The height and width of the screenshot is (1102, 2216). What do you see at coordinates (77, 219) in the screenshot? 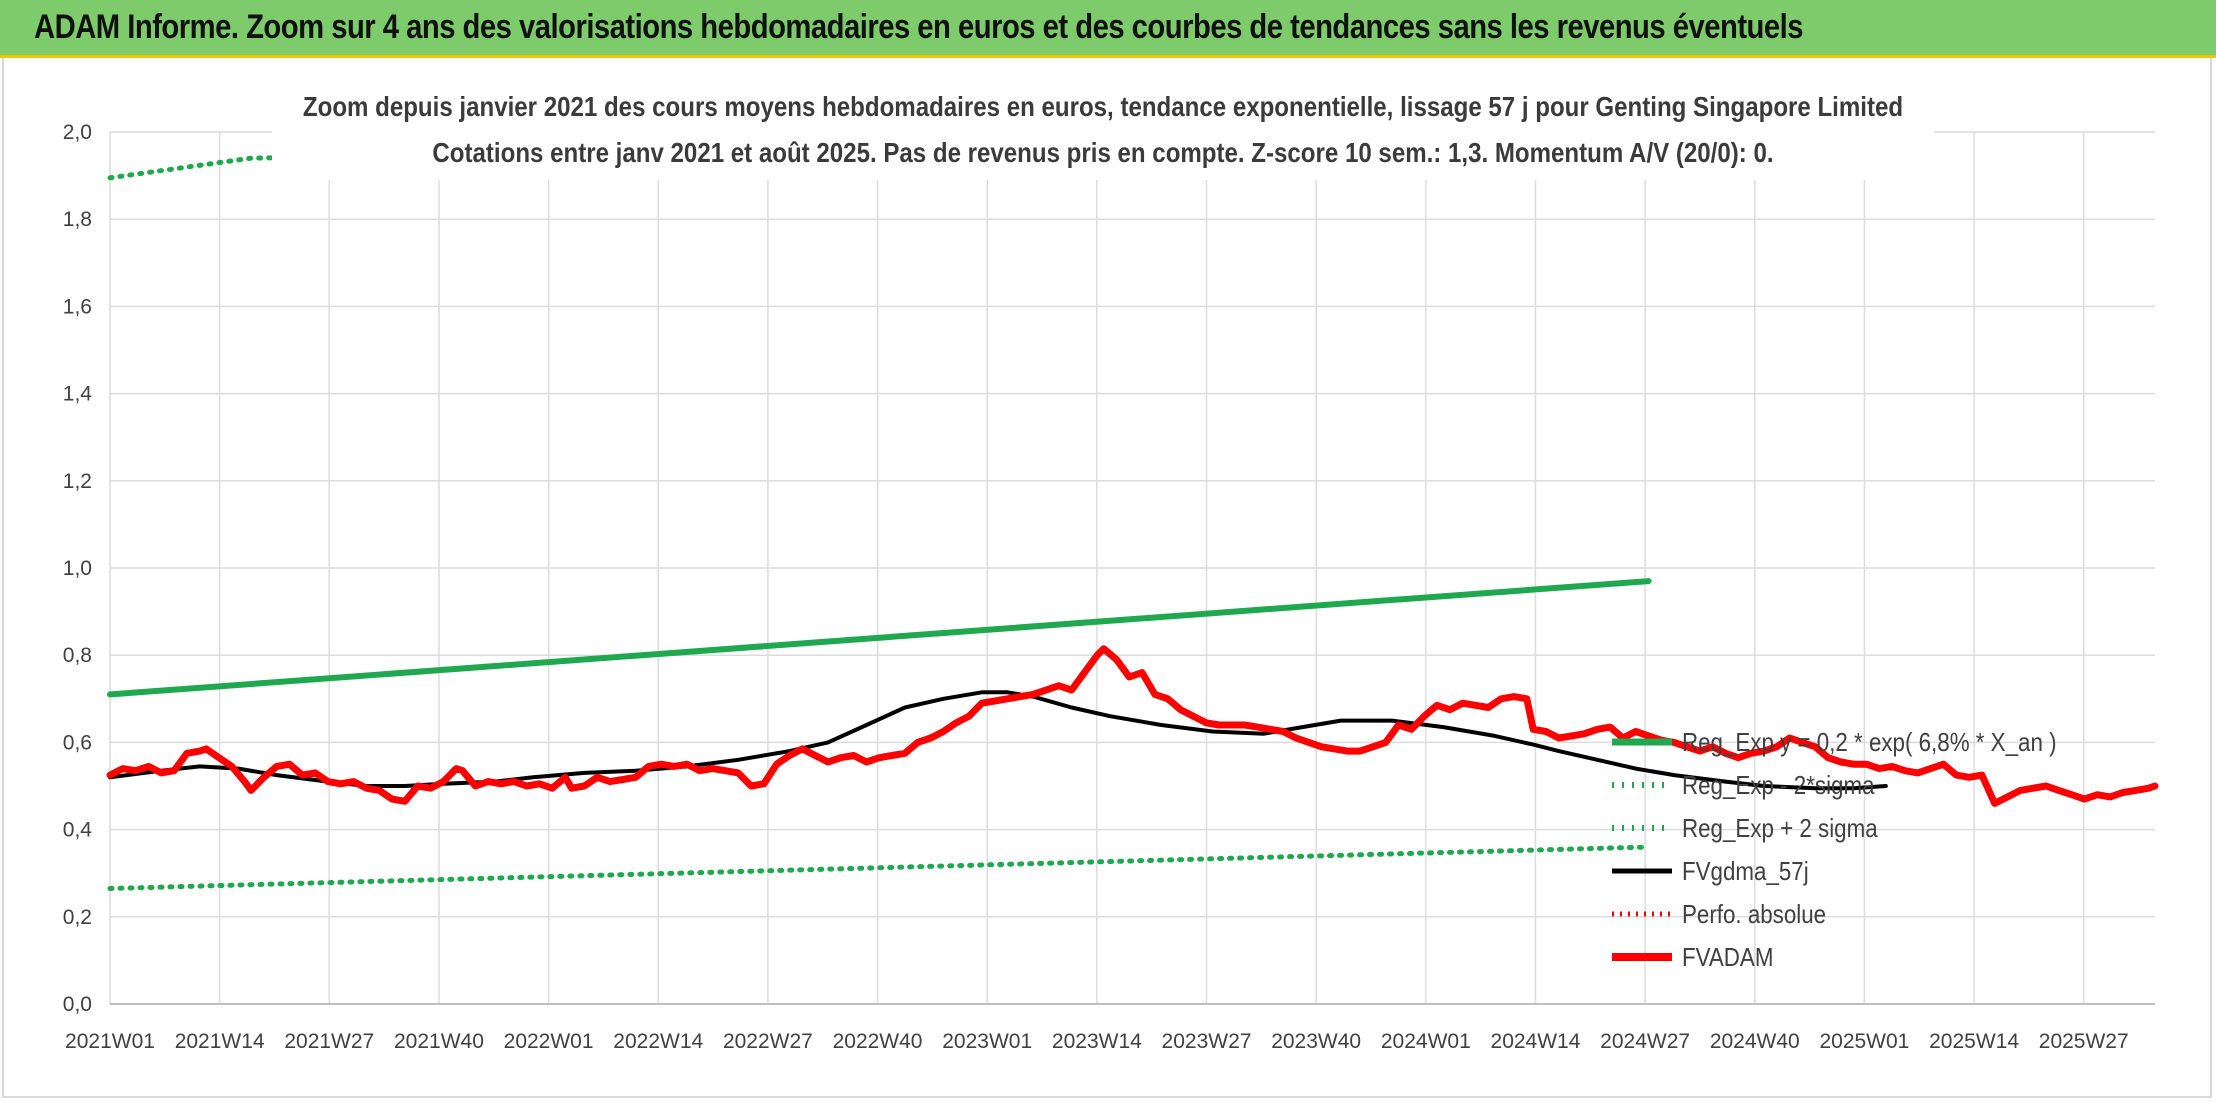
I see `y-tick-label: 1,8` at bounding box center [77, 219].